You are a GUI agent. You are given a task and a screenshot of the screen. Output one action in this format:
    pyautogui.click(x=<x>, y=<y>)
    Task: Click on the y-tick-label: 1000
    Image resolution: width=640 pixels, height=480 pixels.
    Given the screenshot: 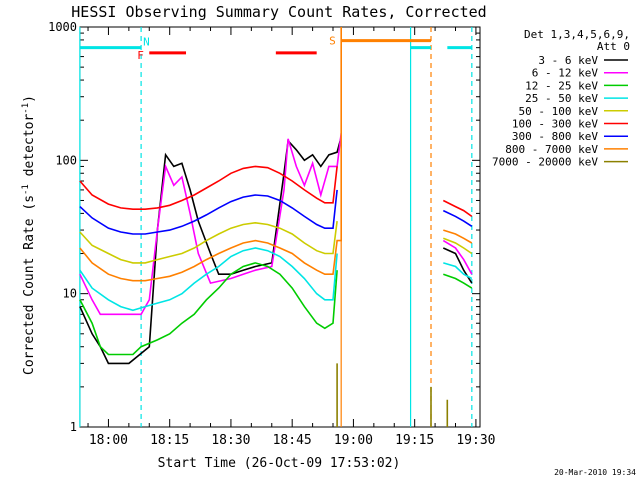 What is the action you would take?
    pyautogui.click(x=62, y=27)
    